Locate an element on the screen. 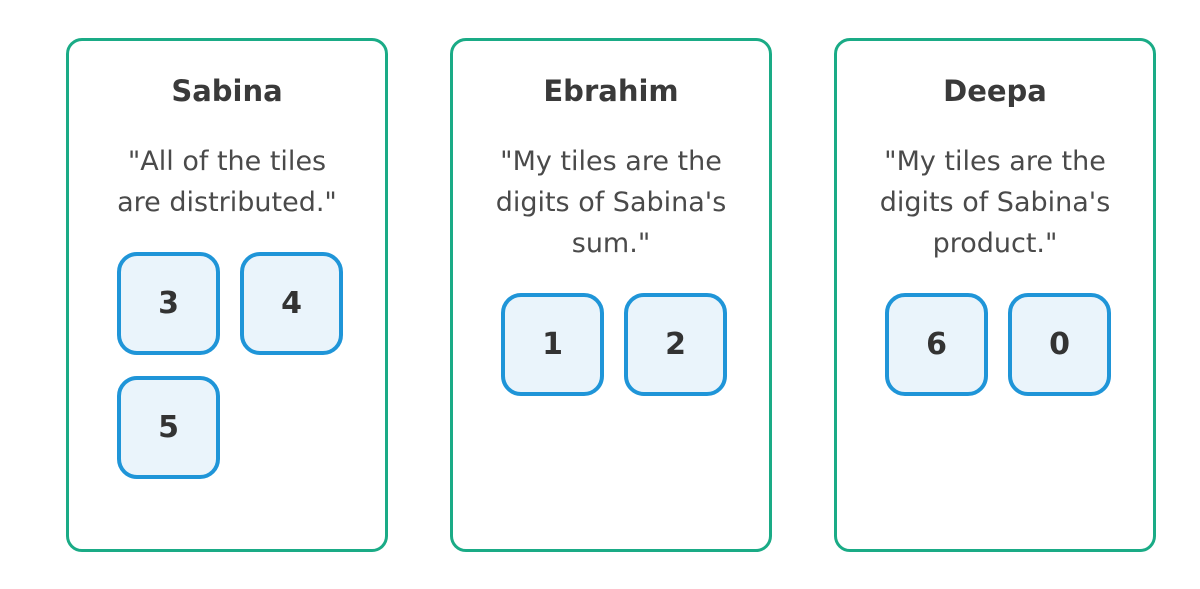 This screenshot has height=589, width=1200. number-tile: 2 is located at coordinates (675, 344).